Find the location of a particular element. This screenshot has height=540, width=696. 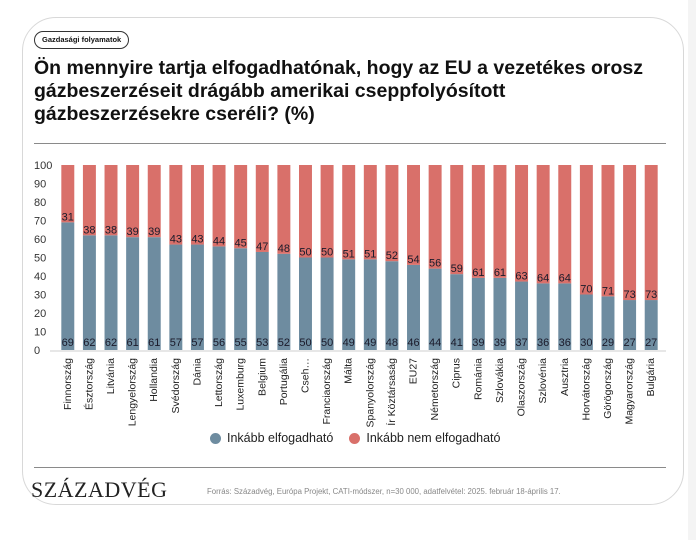

x-tick-label: Ír Köztársaság is located at coordinates (391, 392).